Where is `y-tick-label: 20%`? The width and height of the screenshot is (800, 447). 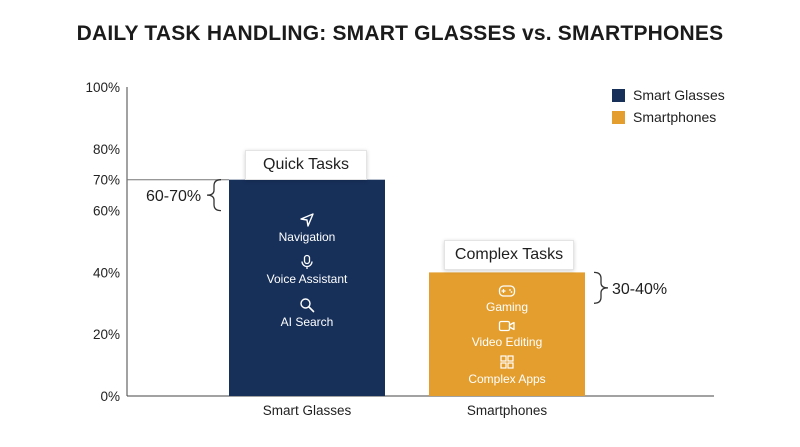 y-tick-label: 20% is located at coordinates (106, 334).